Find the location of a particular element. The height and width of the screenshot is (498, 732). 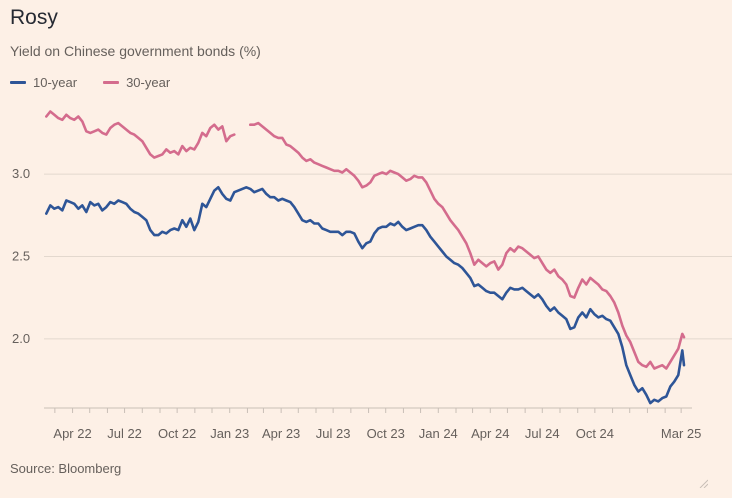

x-tick-label: Apr 23 is located at coordinates (281, 433).